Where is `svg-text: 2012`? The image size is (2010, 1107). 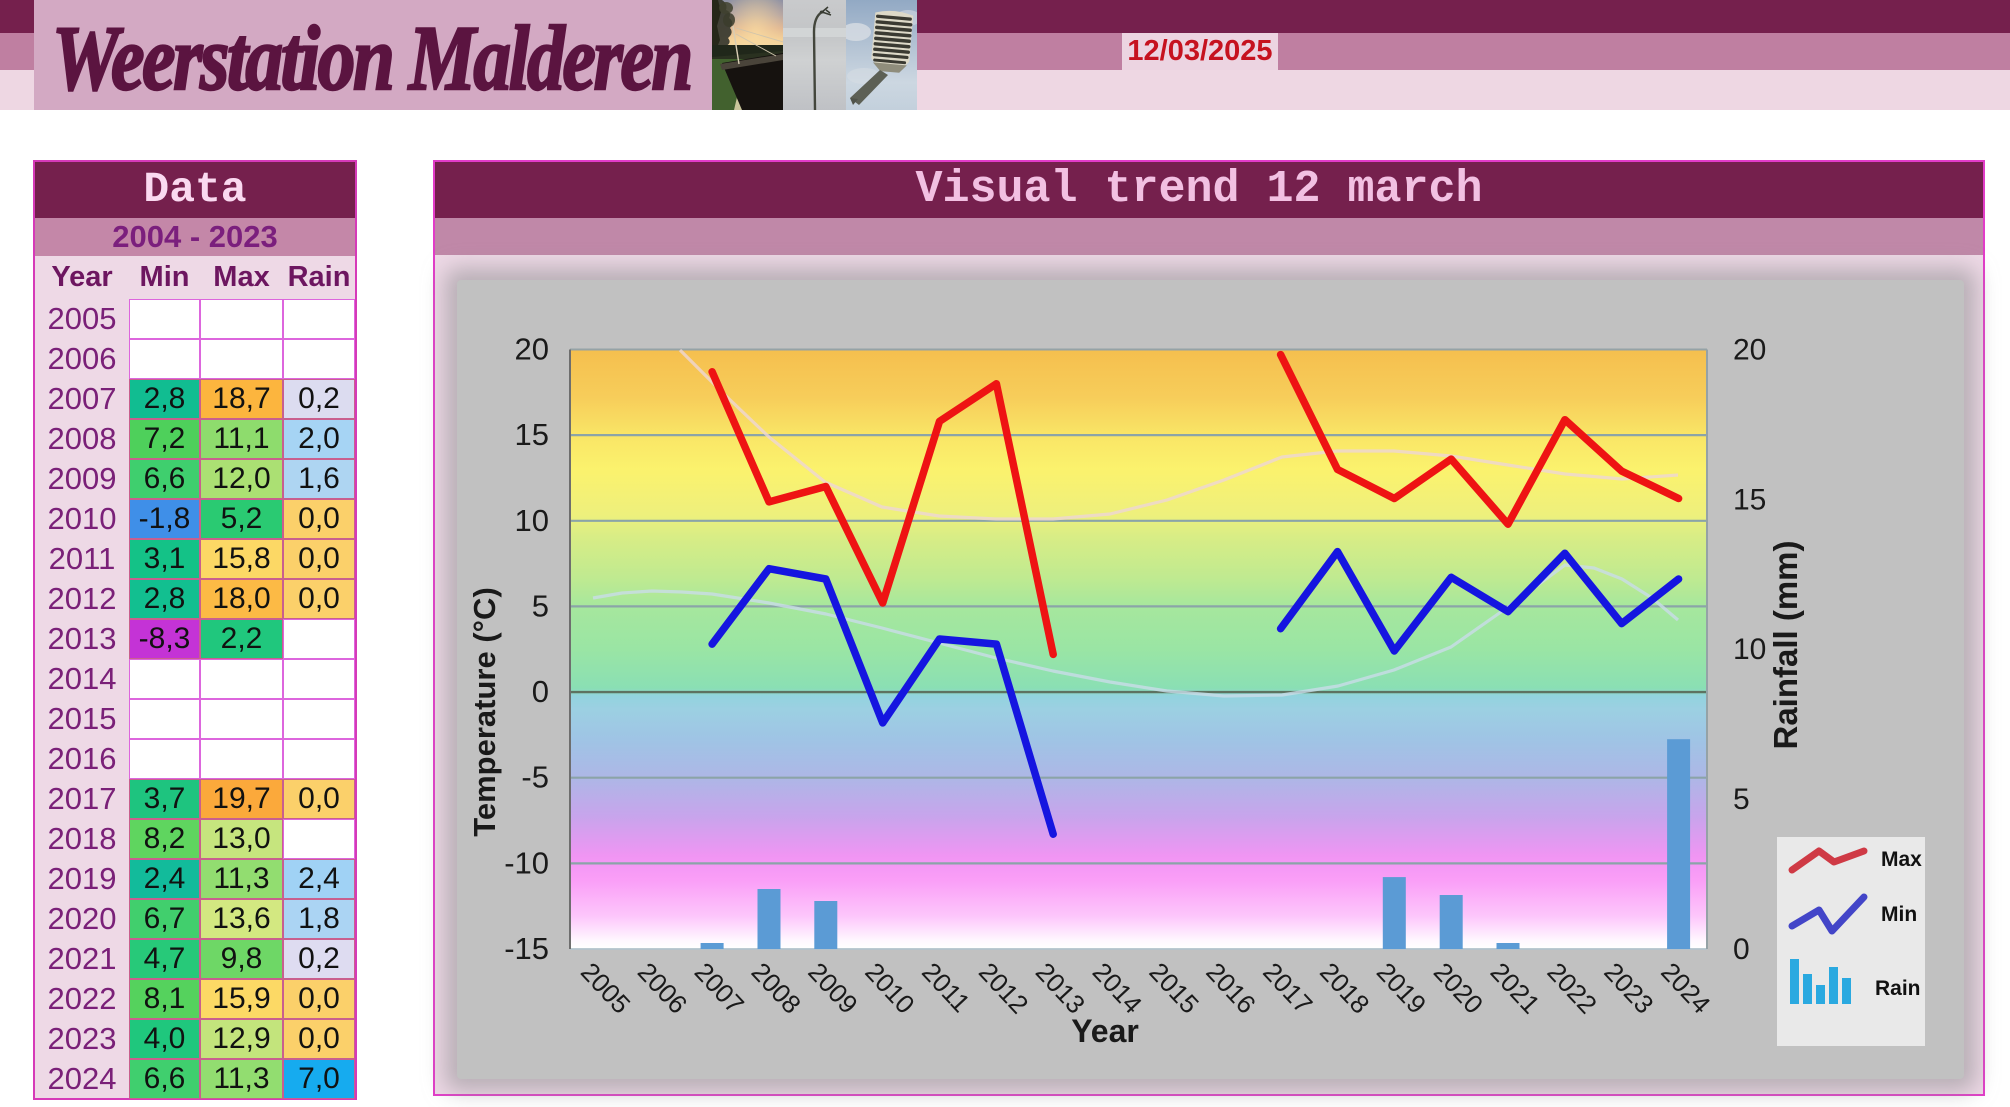
svg-text: 2012 is located at coordinates (1003, 988).